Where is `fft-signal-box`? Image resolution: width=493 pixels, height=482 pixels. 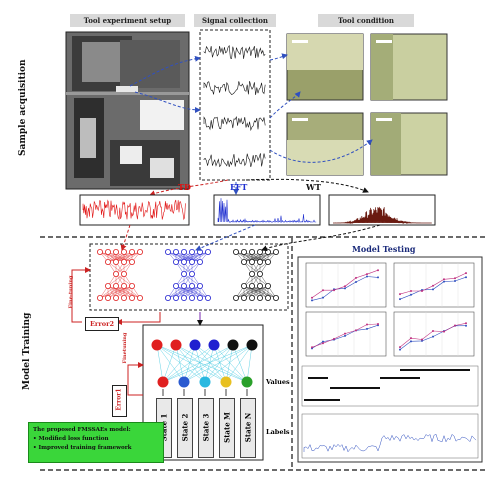
fft-signal-box is located at coordinates (267, 210).